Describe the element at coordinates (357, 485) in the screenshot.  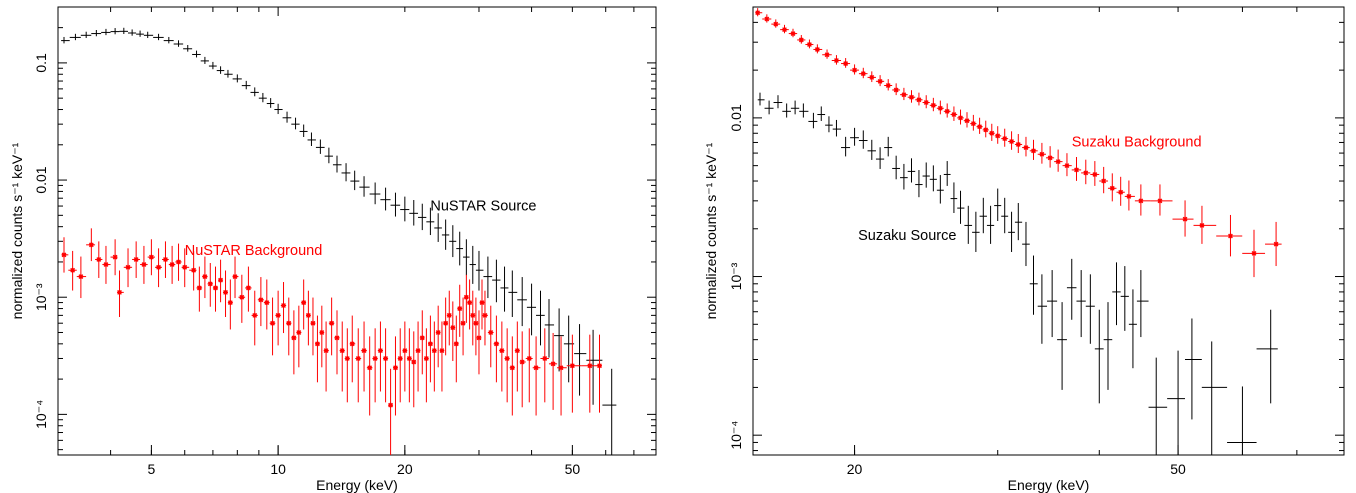
I see `x-axis-title: Energy (keV)` at that location.